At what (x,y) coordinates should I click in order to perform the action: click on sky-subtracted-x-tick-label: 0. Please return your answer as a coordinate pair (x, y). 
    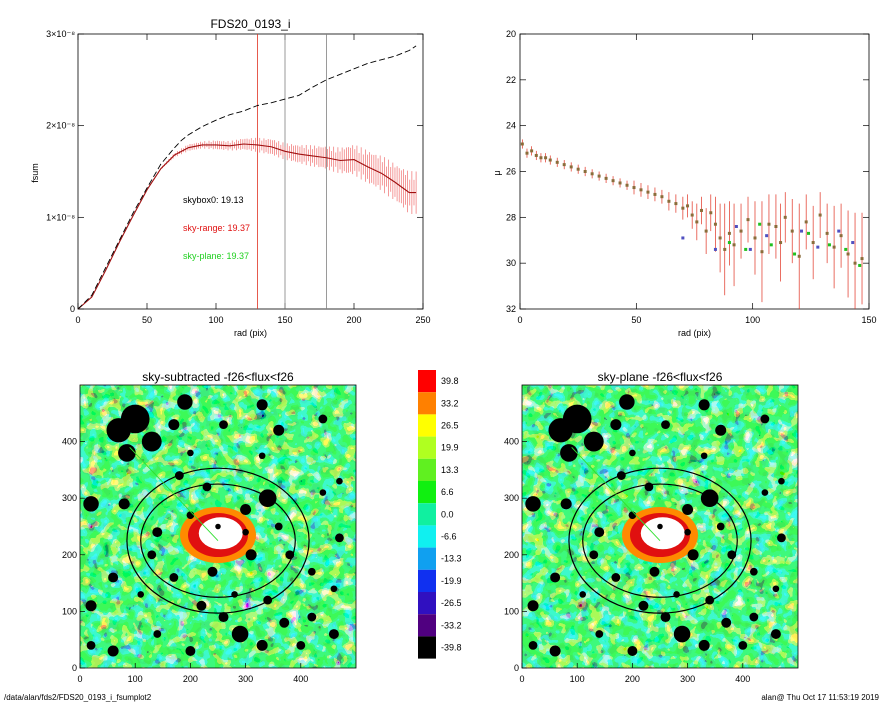
    Looking at the image, I should click on (79, 679).